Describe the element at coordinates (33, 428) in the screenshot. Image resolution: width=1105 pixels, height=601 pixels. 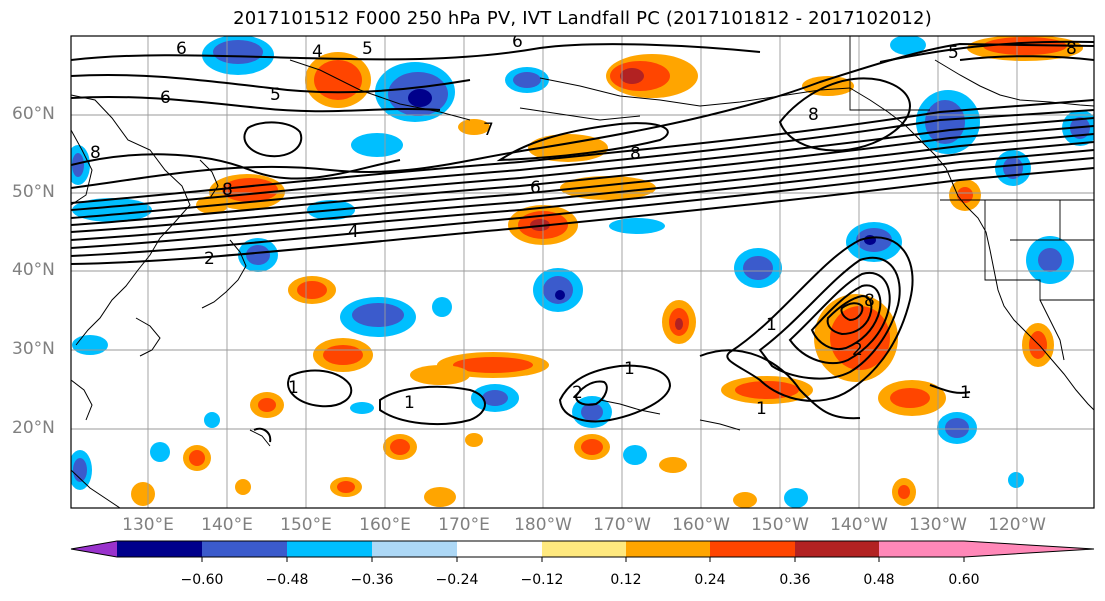
I see `lat-label: 20°N` at that location.